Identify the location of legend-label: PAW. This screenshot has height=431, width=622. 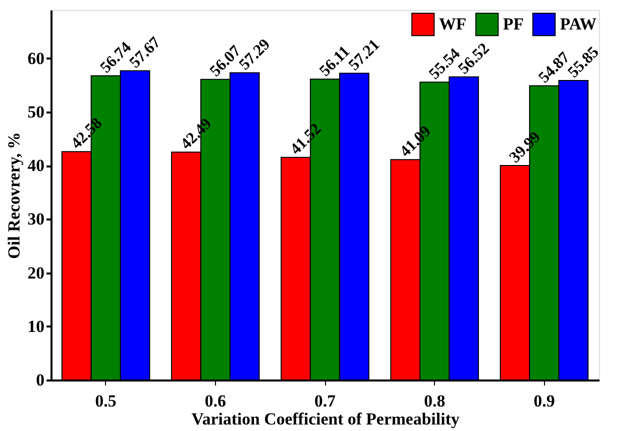
(578, 24).